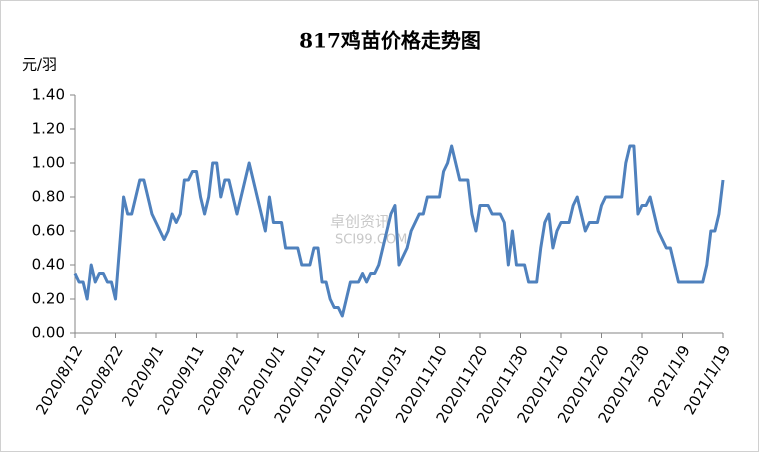 This screenshot has height=452, width=759. I want to click on y-tick-label: 1.20, so click(48, 129).